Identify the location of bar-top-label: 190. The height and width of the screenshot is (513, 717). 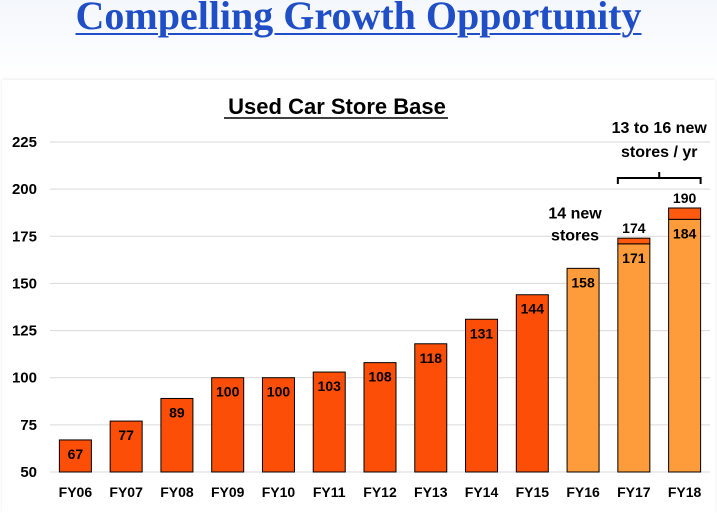
(685, 198).